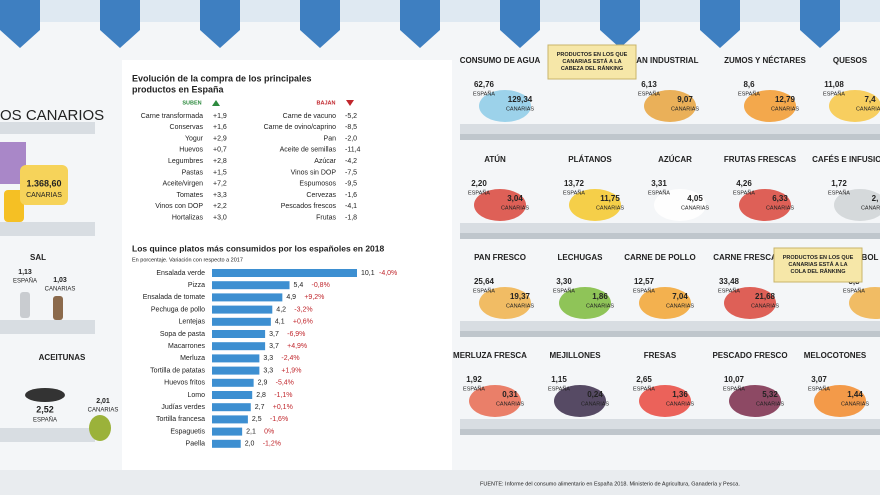  I want to click on product-name: CARNE FRESCA, so click(745, 257).